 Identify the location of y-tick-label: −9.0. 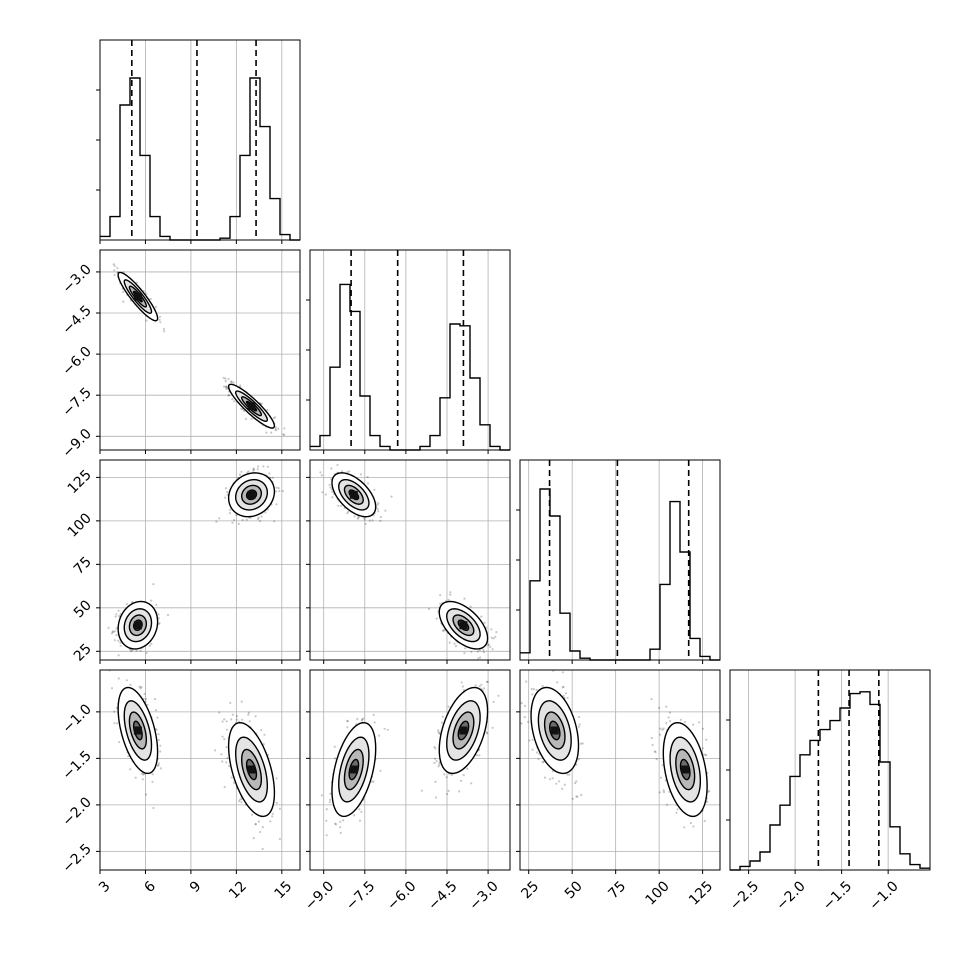
(76, 443).